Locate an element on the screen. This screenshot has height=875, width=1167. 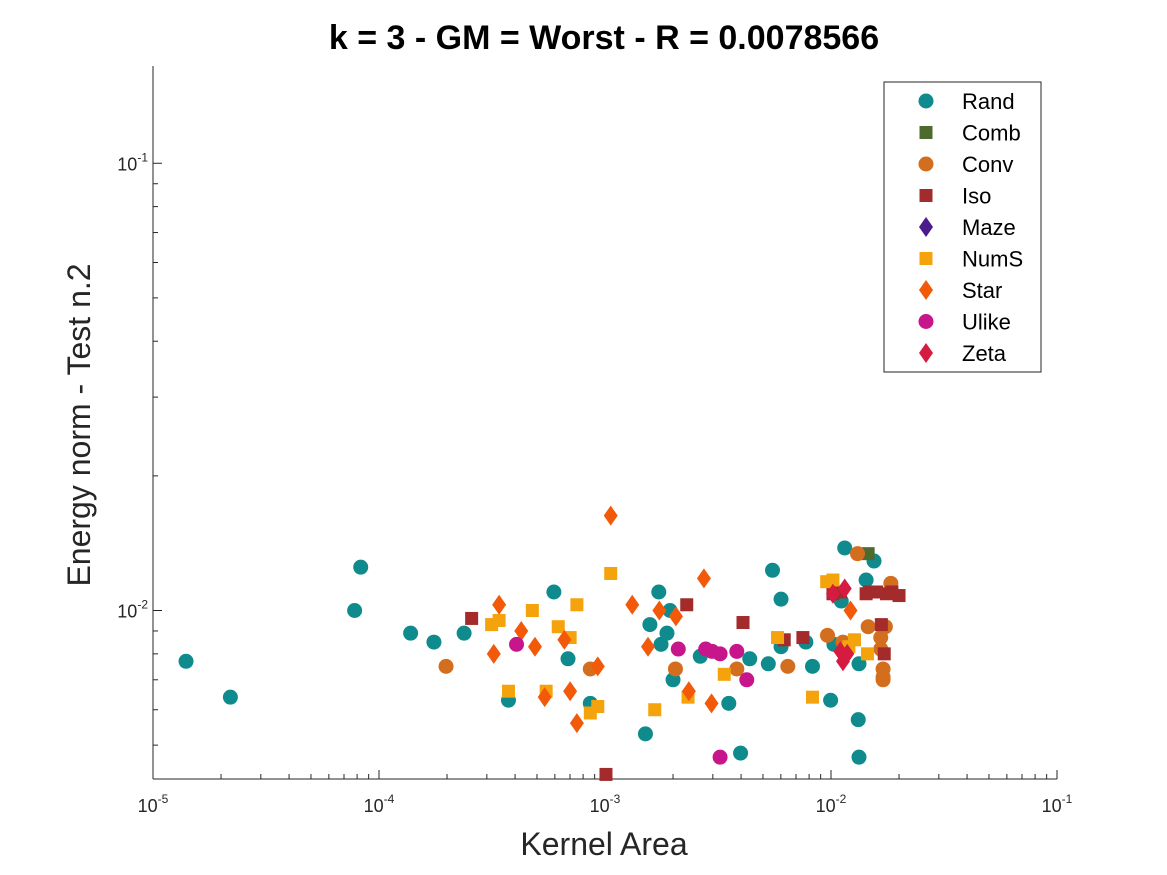
legend: Rand Comb Conv Iso Maze NumS Star Ulike Zeta is located at coordinates (962, 227).